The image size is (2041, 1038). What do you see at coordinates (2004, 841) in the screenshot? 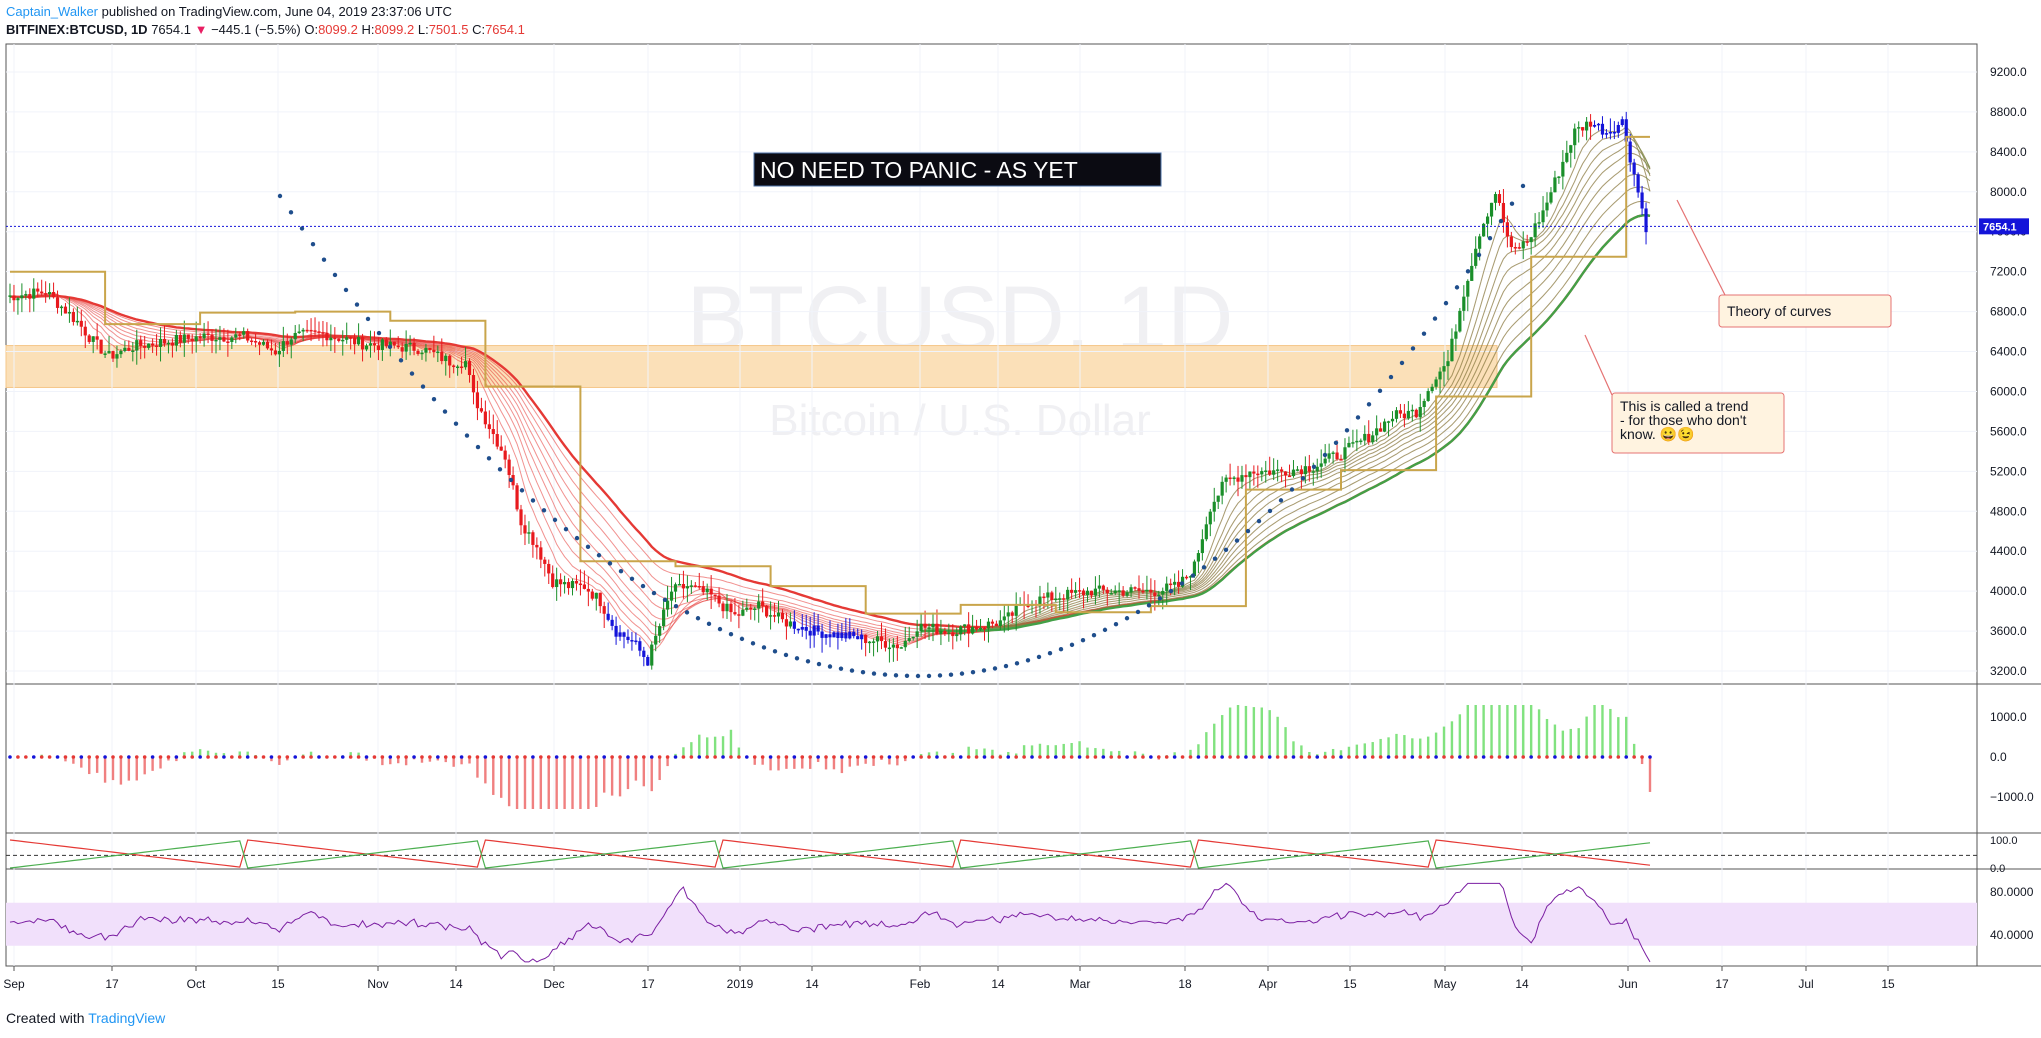
I see `osc-axis-label: 100.0` at bounding box center [2004, 841].